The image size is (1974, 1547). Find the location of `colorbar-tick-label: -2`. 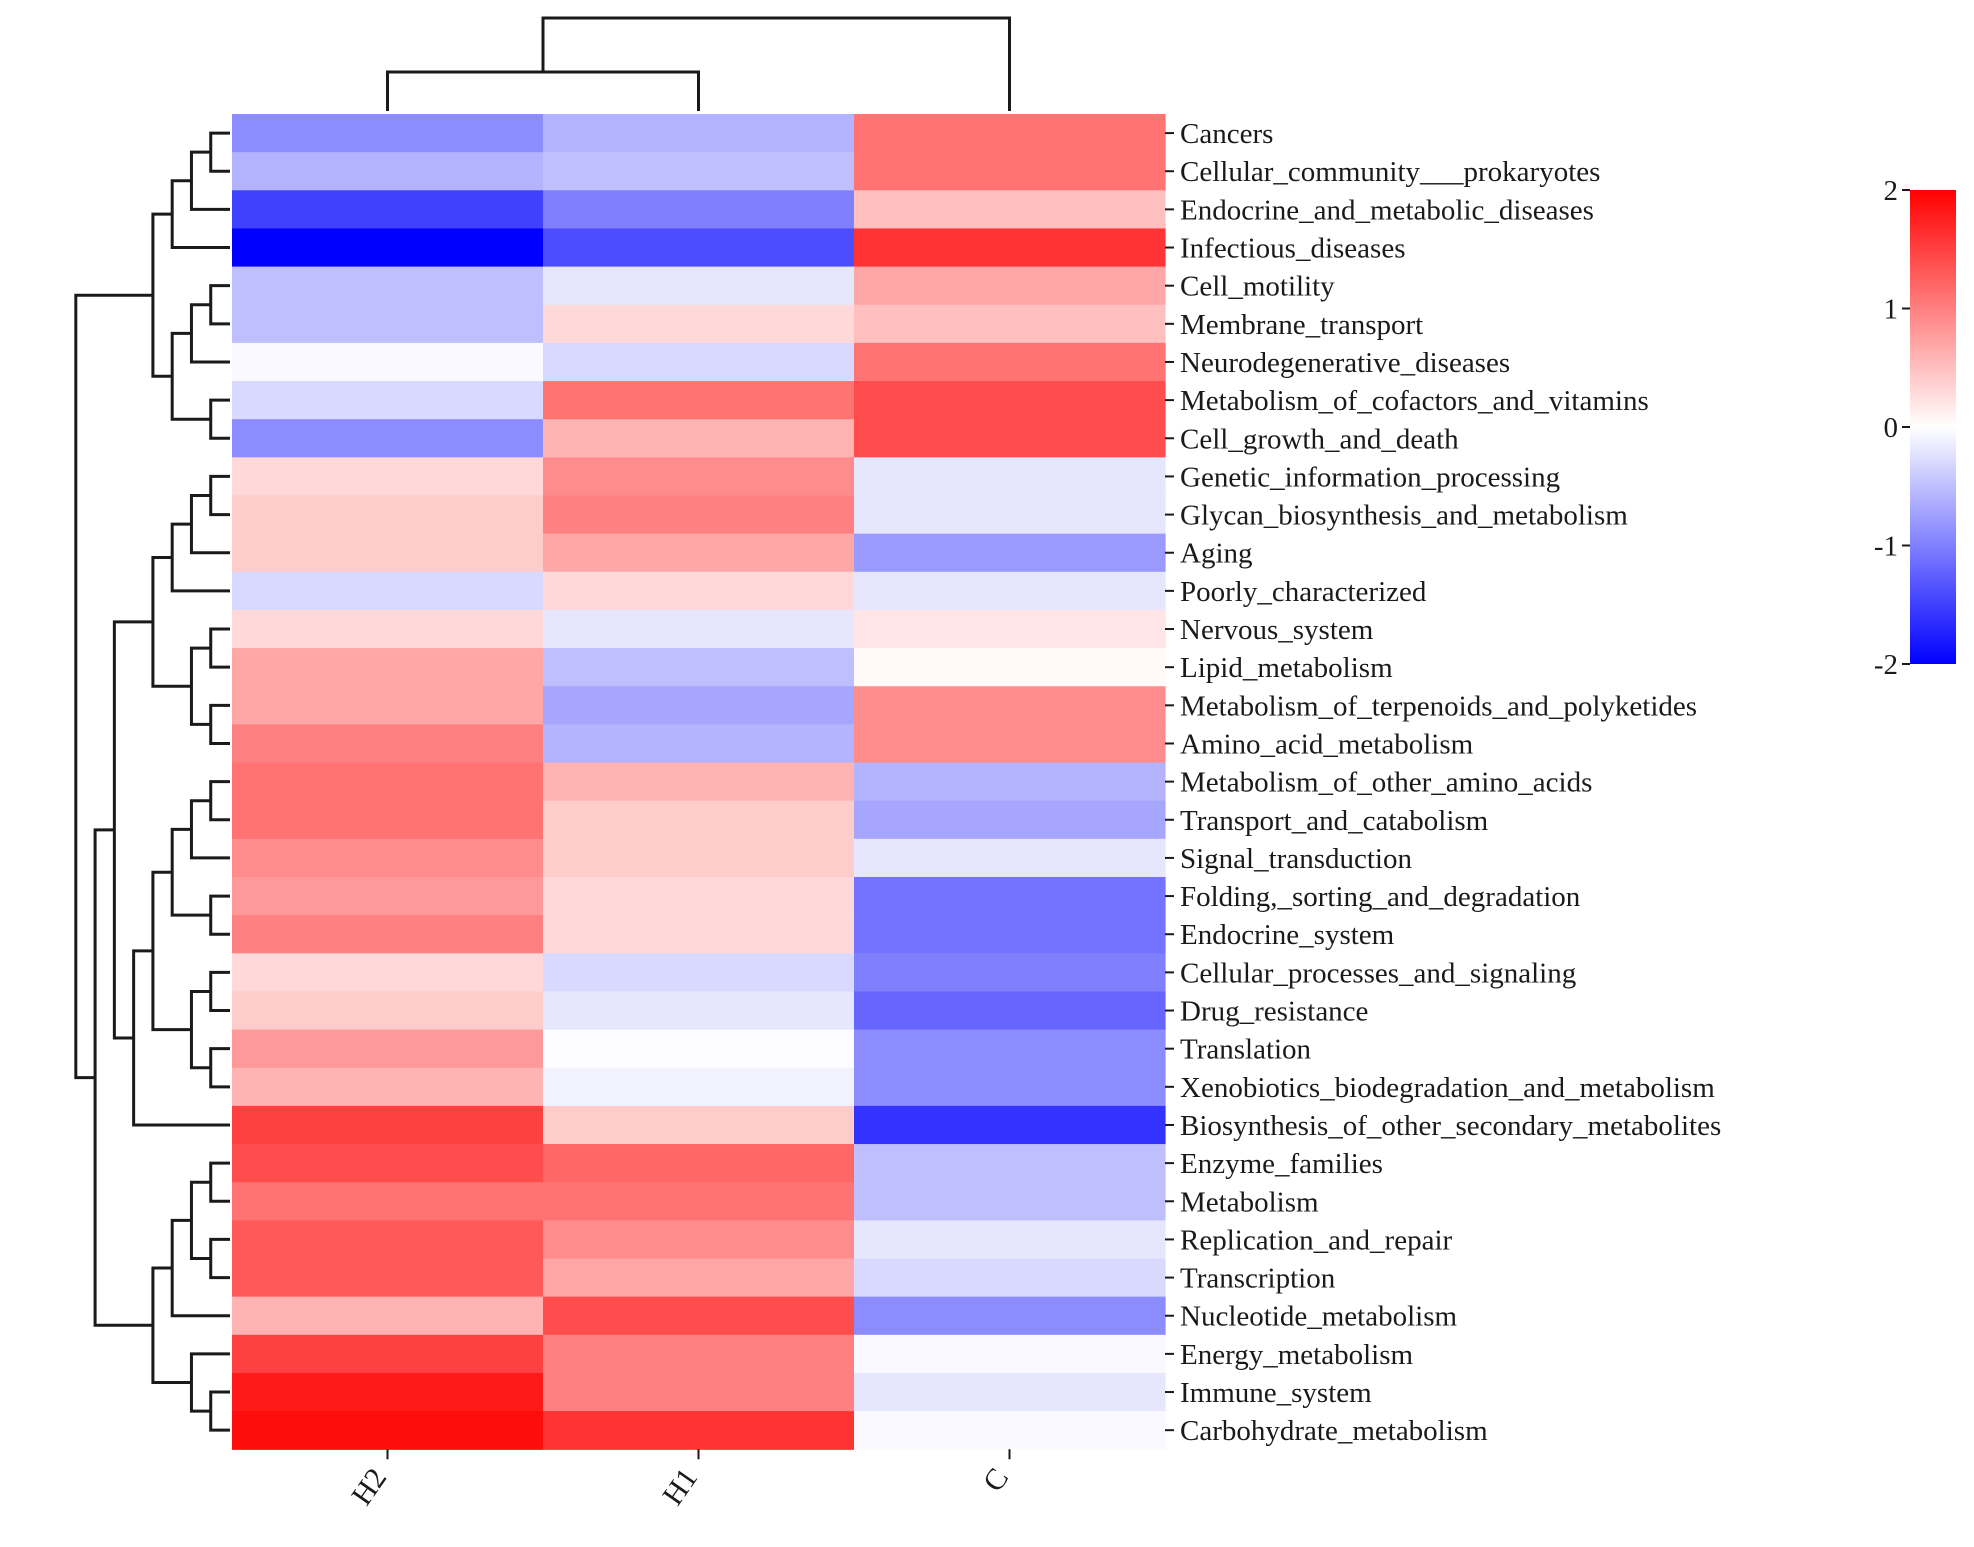

colorbar-tick-label: -2 is located at coordinates (1886, 665).